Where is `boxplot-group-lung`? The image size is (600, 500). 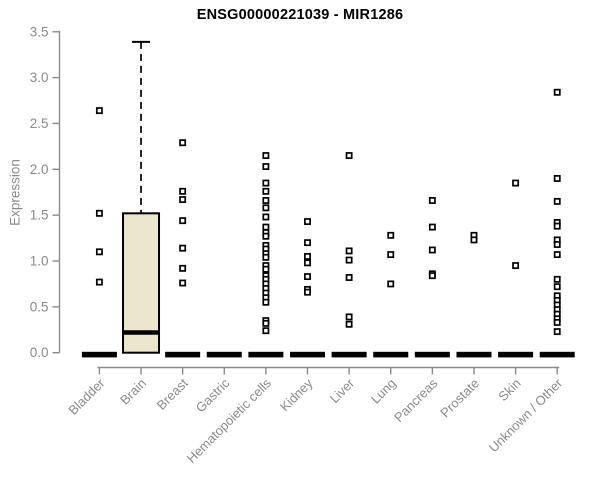
boxplot-group-lung is located at coordinates (391, 294).